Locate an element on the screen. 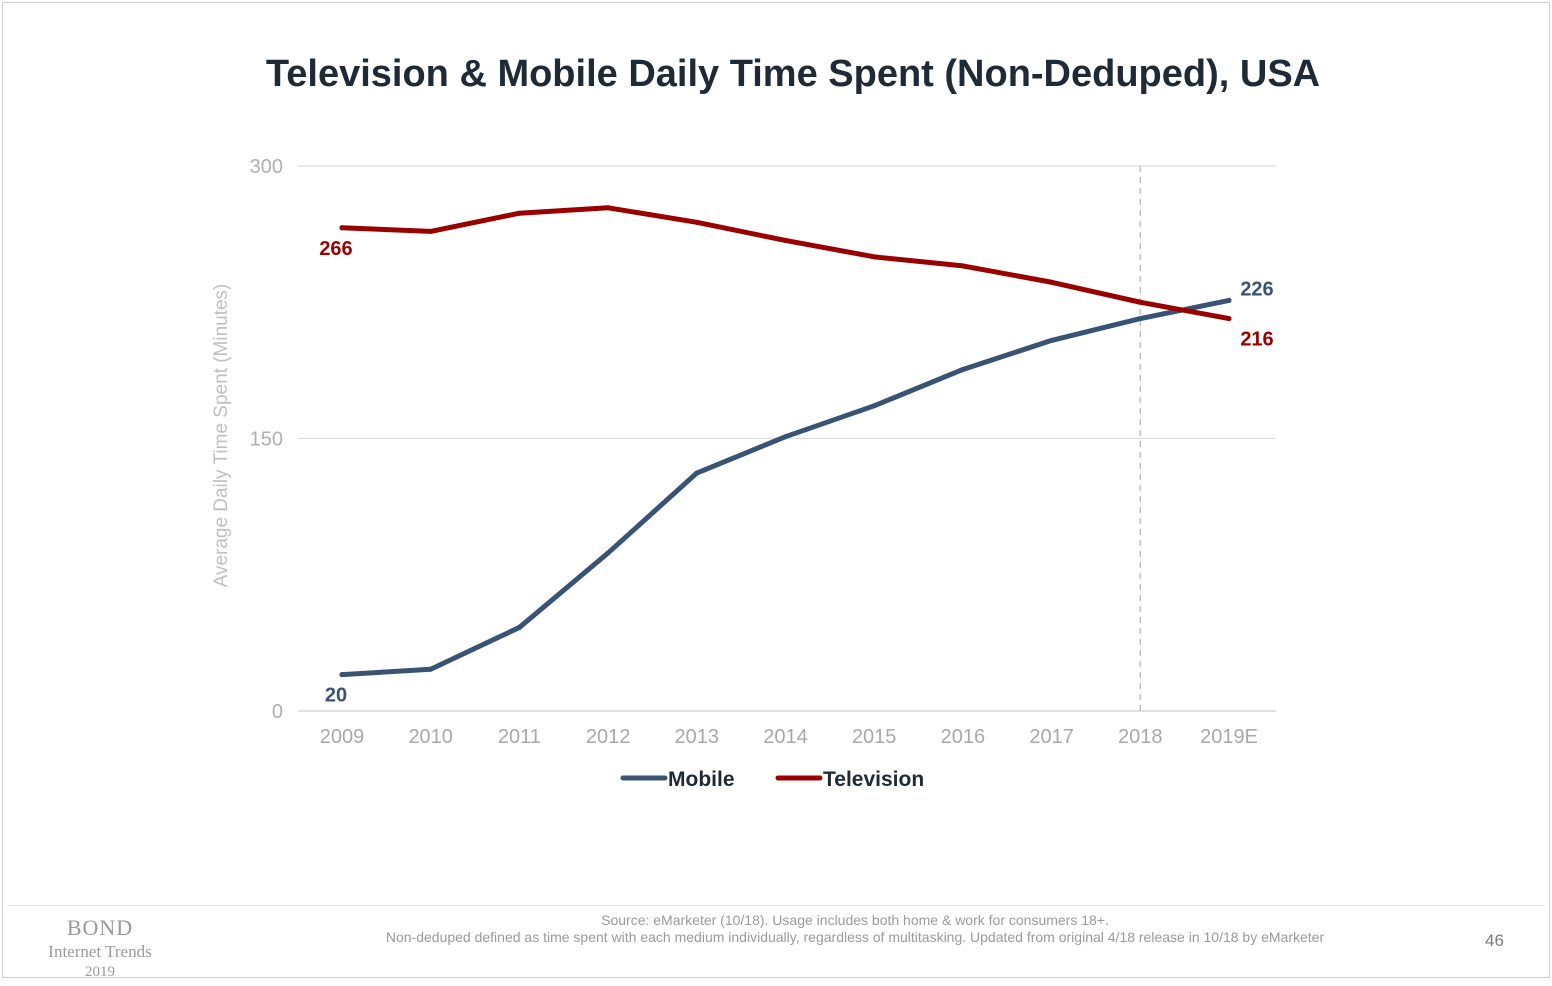 The height and width of the screenshot is (986, 1552). x-tick-label: 2019E is located at coordinates (1229, 737).